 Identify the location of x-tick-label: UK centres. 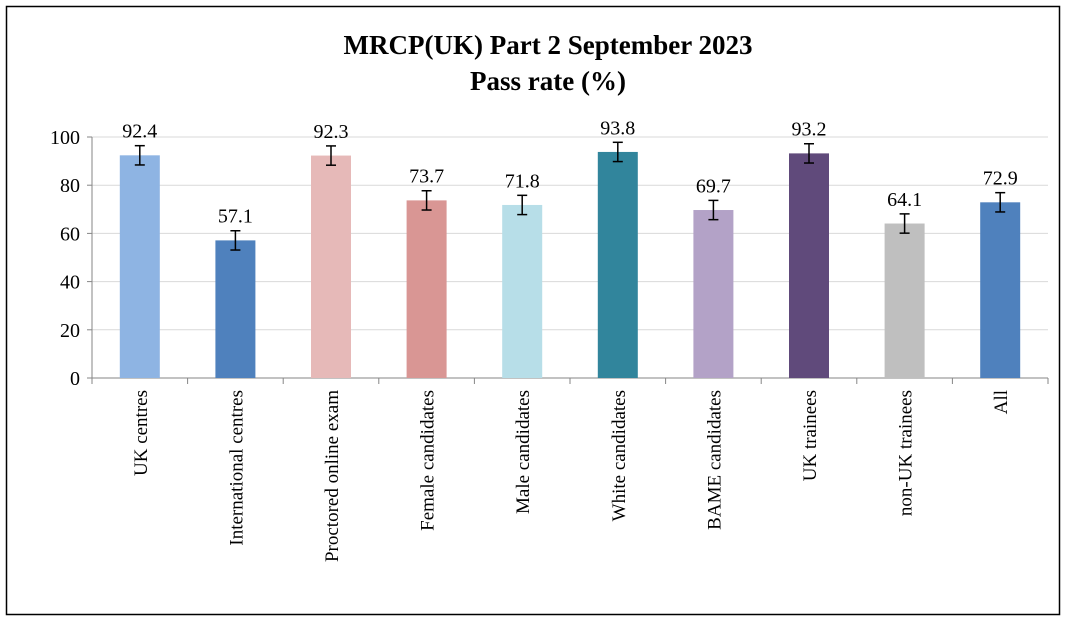
(141, 433).